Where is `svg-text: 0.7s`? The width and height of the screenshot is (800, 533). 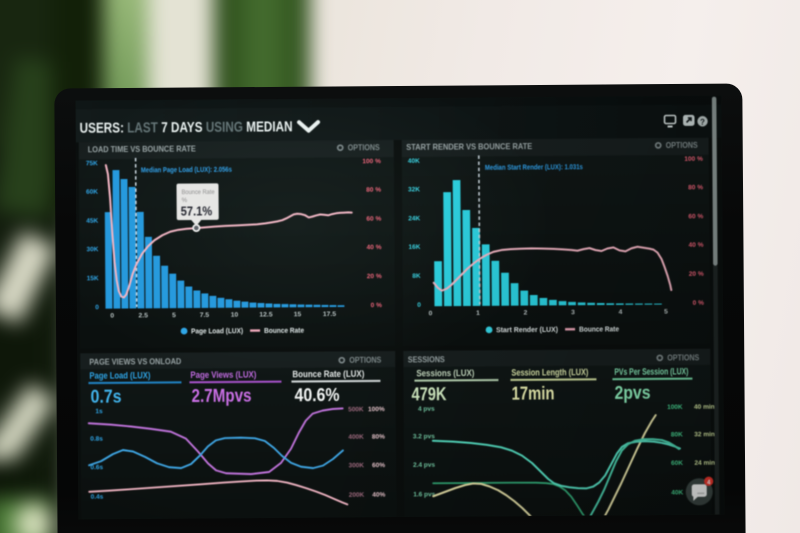 svg-text: 0.7s is located at coordinates (105, 397).